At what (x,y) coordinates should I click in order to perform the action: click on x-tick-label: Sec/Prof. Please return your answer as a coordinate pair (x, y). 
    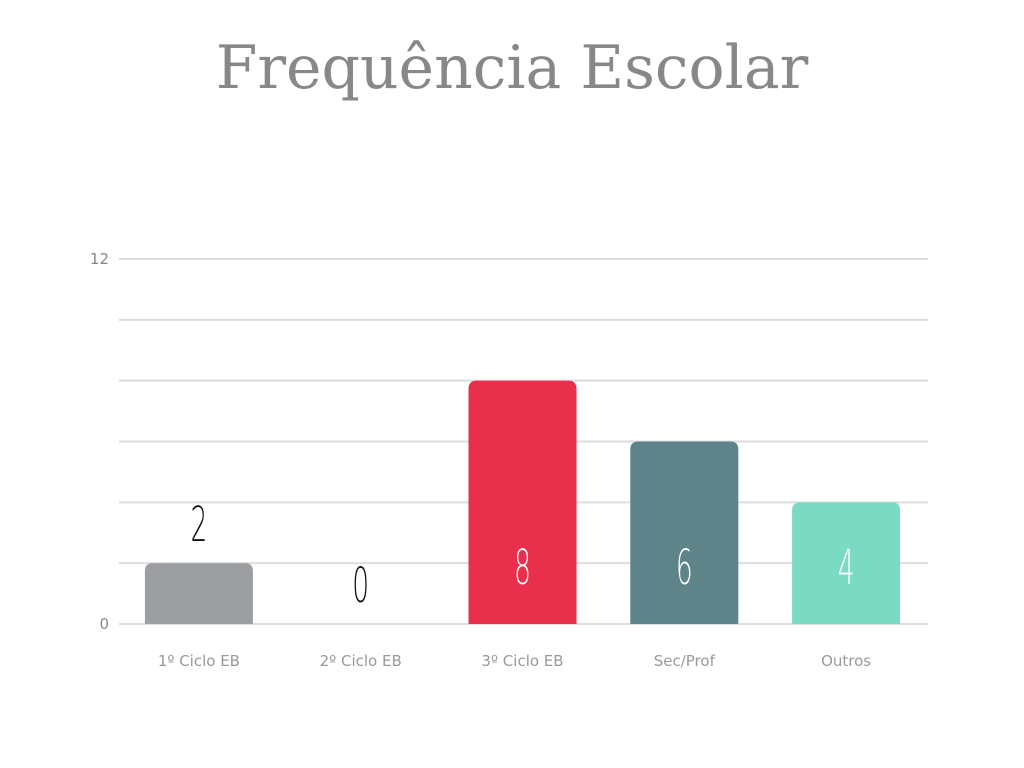
    Looking at the image, I should click on (685, 661).